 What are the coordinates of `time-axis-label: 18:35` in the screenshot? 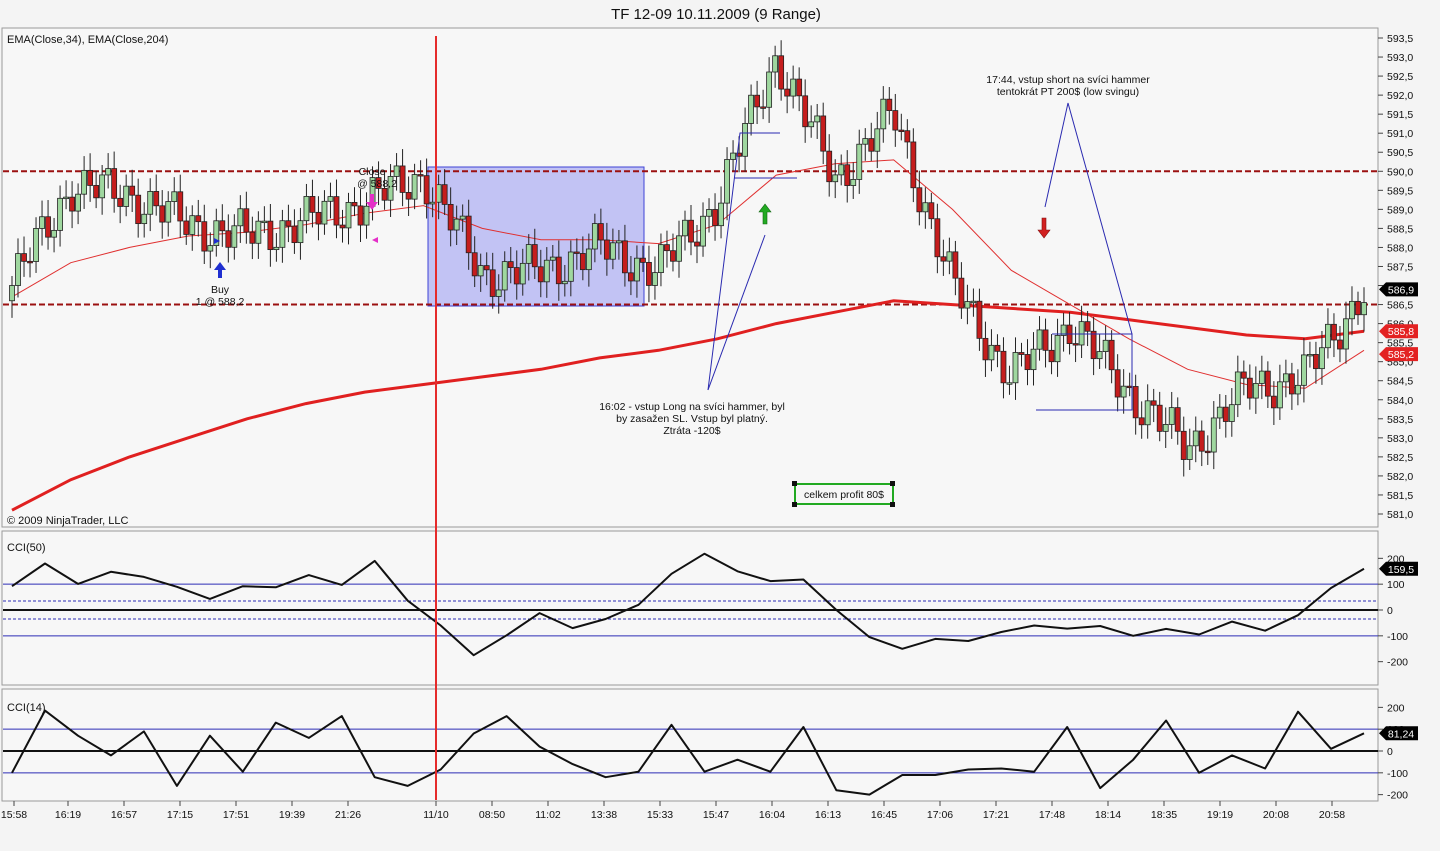 It's located at (1164, 815).